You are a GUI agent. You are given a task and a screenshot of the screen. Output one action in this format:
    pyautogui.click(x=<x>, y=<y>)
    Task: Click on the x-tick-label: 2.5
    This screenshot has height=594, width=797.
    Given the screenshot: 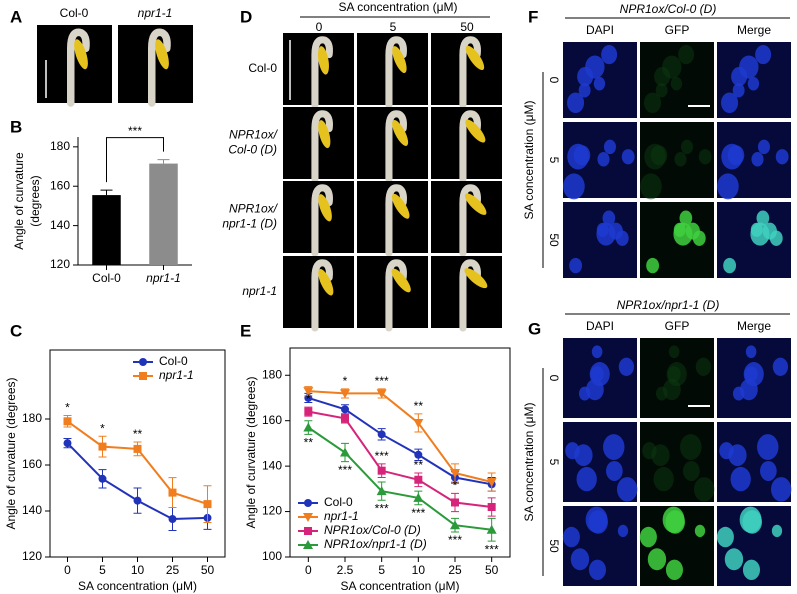 What is the action you would take?
    pyautogui.click(x=345, y=570)
    